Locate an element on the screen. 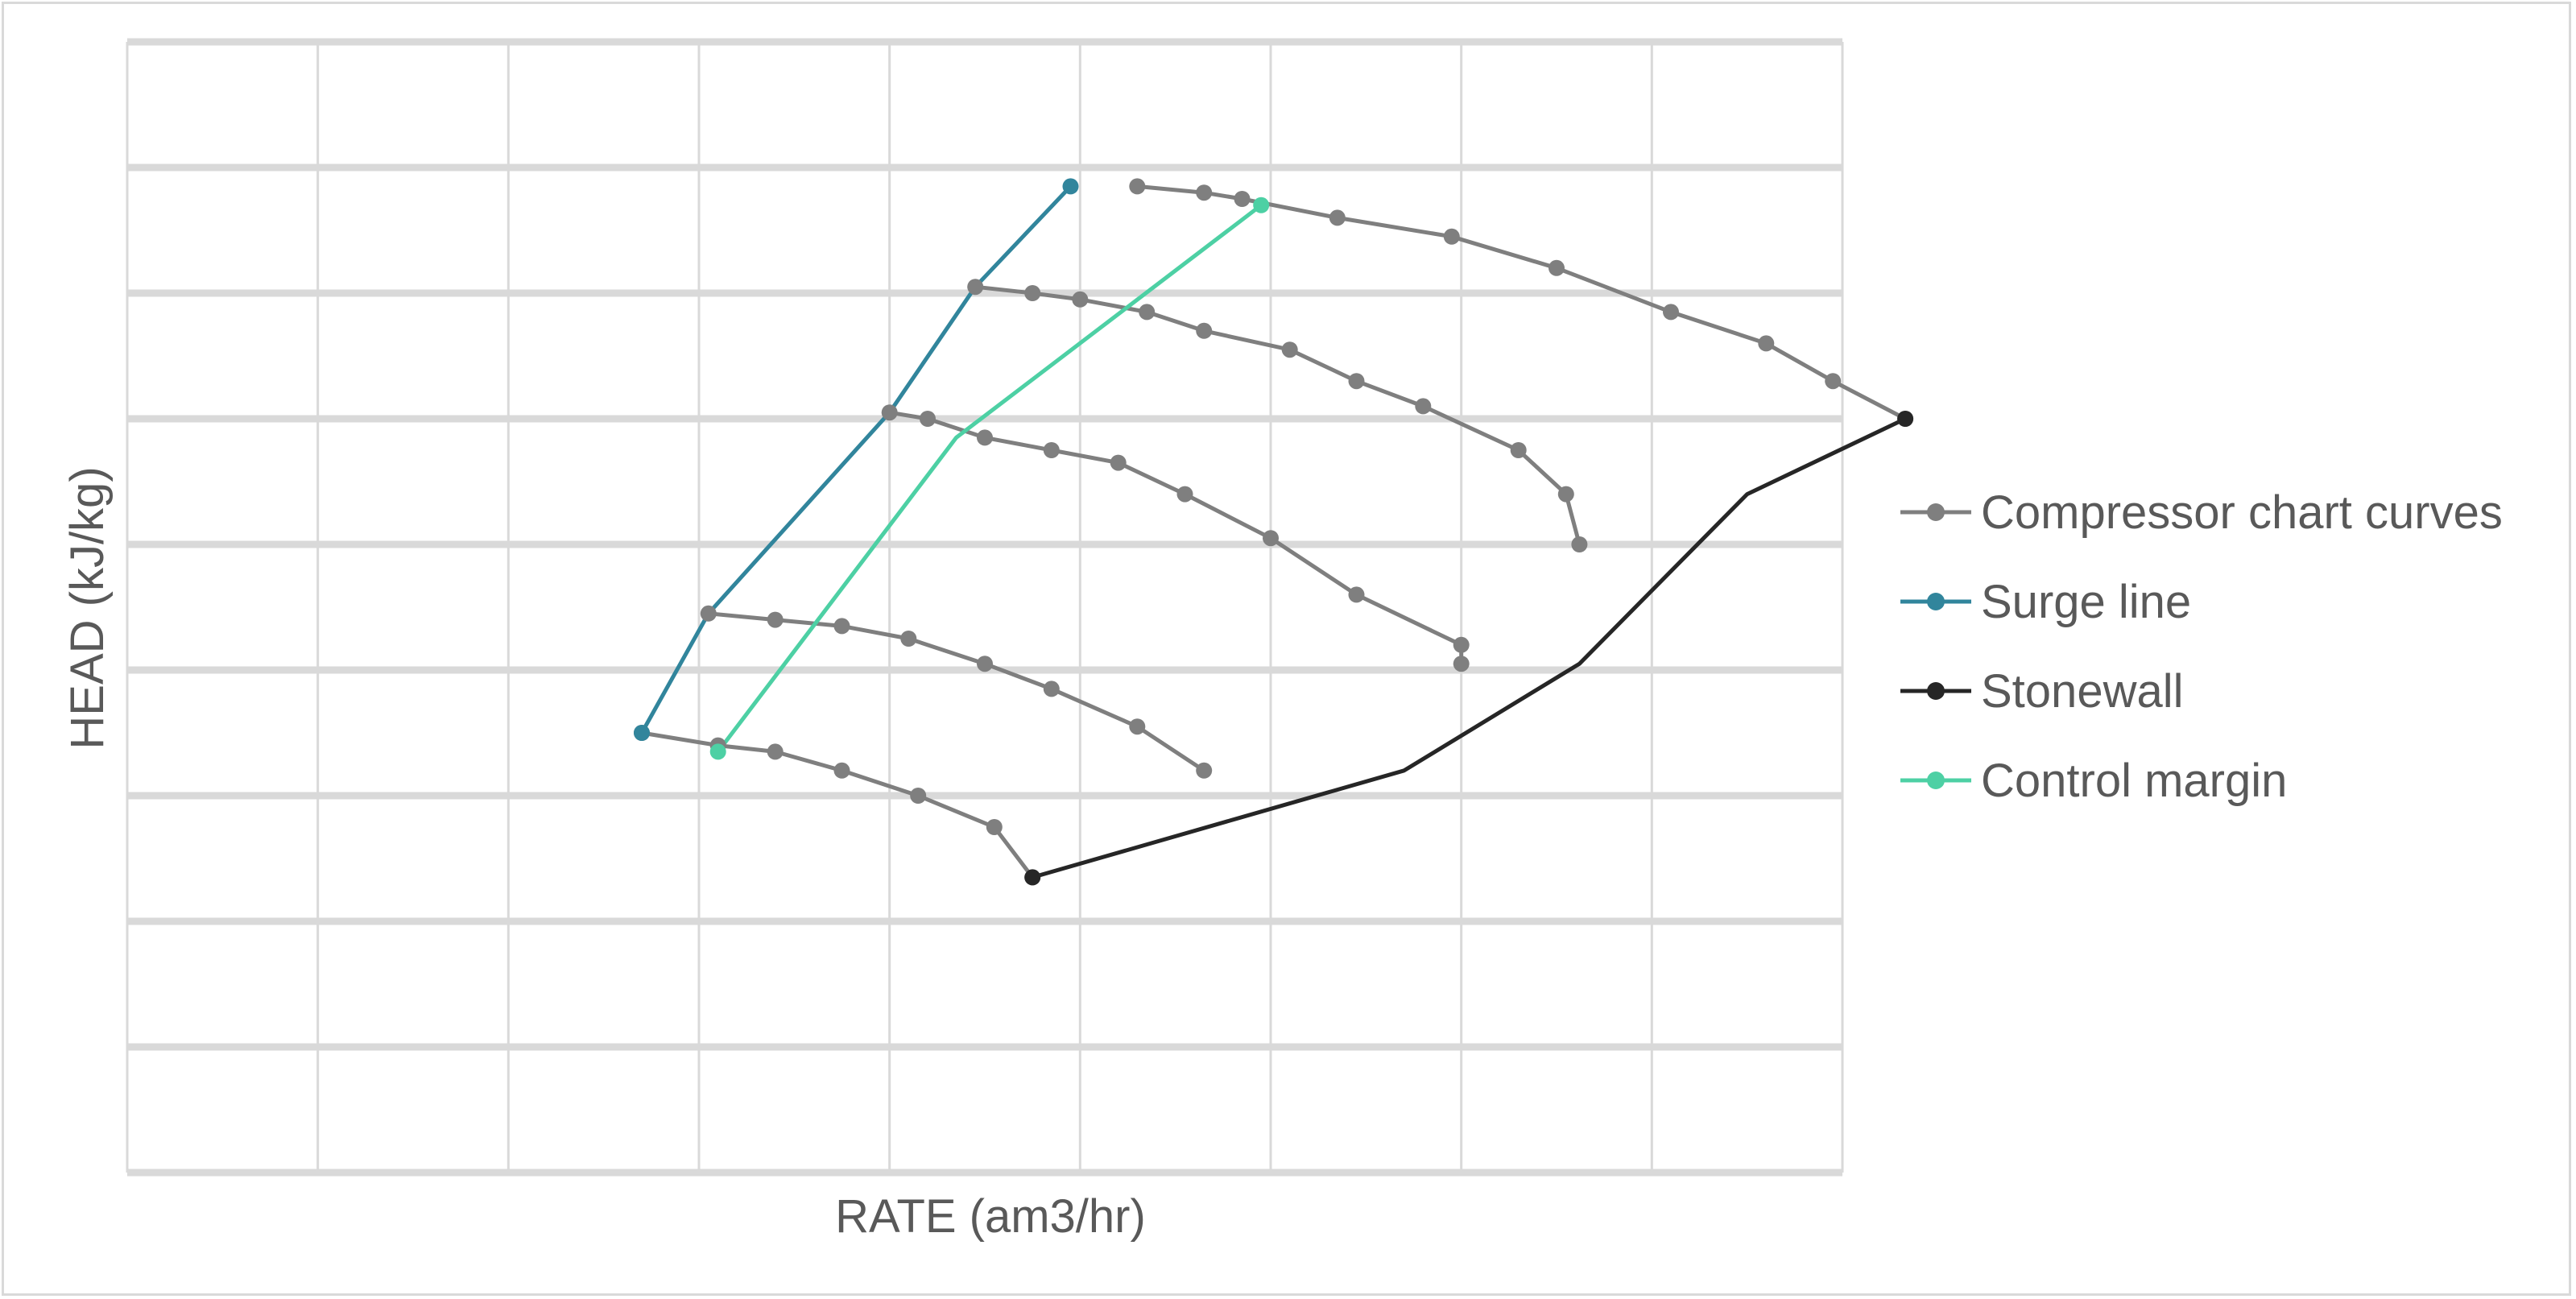 The height and width of the screenshot is (1299, 2576). legend-item-stonewall: Stonewall is located at coordinates (2042, 692).